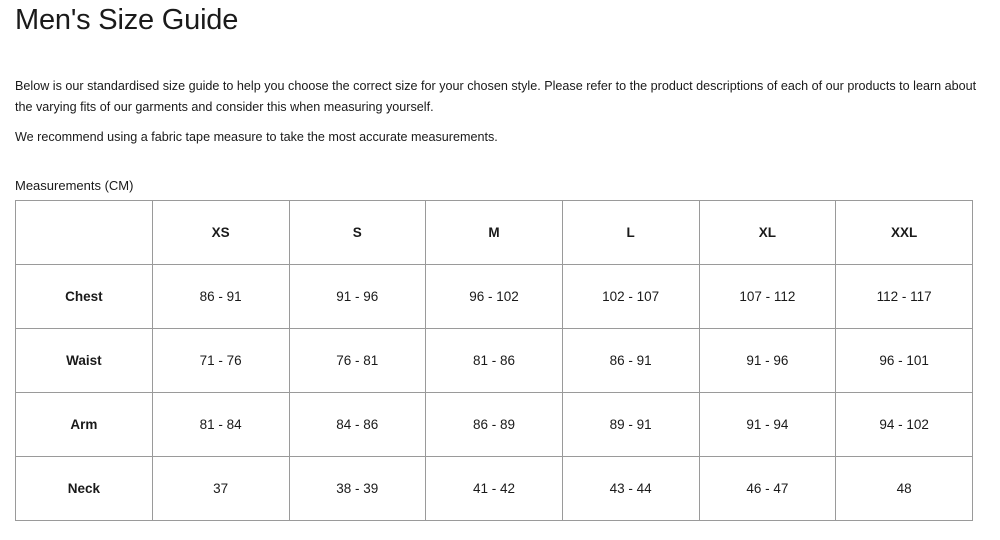 This screenshot has width=1000, height=540. I want to click on measurement-value: 91 - 94, so click(767, 424).